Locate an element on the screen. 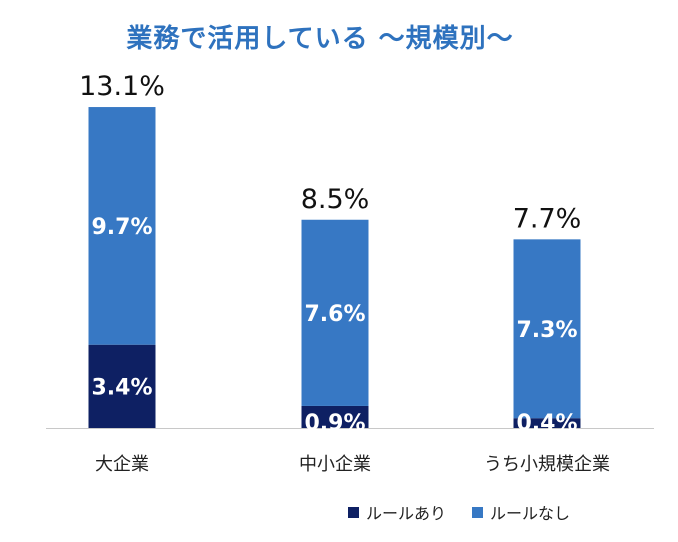 The image size is (678, 542). category-label: 中小企業 is located at coordinates (335, 464).